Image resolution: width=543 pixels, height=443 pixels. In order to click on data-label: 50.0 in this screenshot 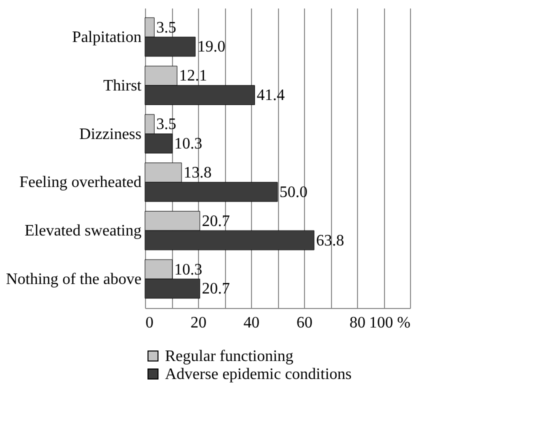, I will do `click(294, 192)`.